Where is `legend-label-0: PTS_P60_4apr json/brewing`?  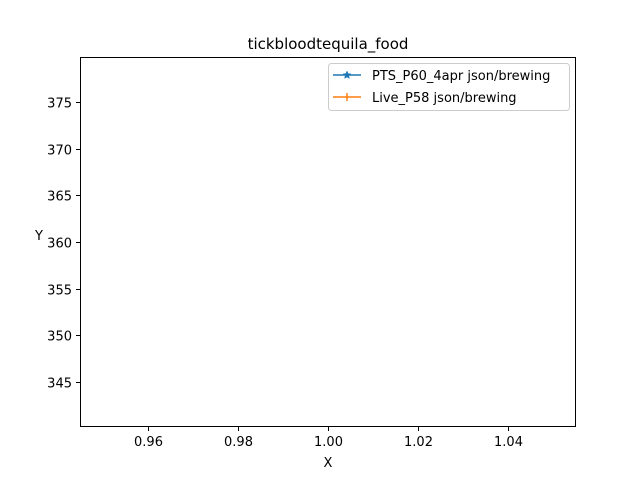
legend-label-0: PTS_P60_4apr json/brewing is located at coordinates (461, 76).